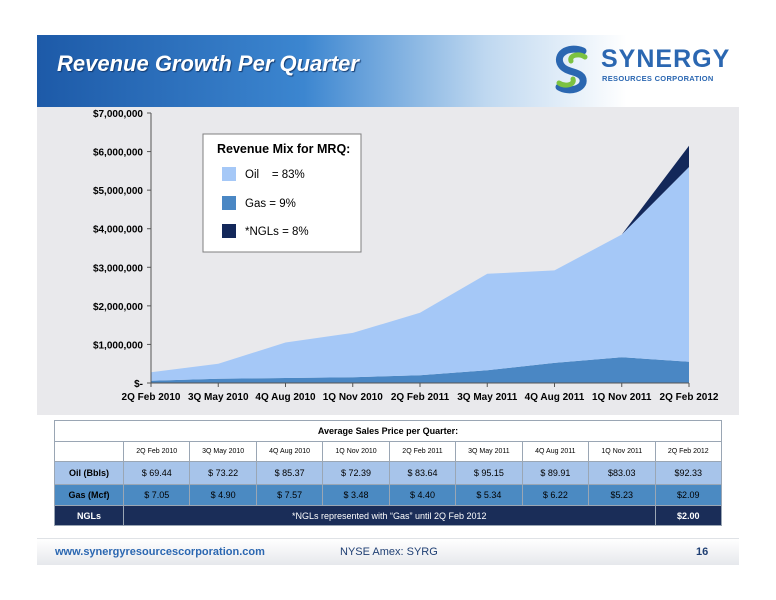 The width and height of the screenshot is (776, 600). I want to click on footer-bar, so click(388, 551).